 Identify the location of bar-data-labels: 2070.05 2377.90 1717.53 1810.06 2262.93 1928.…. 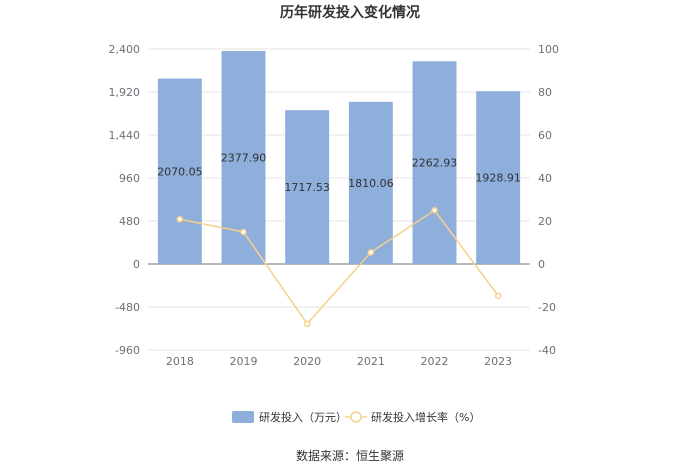
(339, 172).